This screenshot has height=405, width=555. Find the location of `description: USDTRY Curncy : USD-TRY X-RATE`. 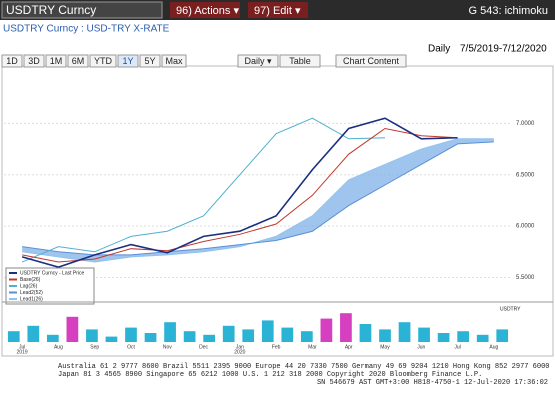

description: USDTRY Curncy : USD-TRY X-RATE is located at coordinates (86, 29).